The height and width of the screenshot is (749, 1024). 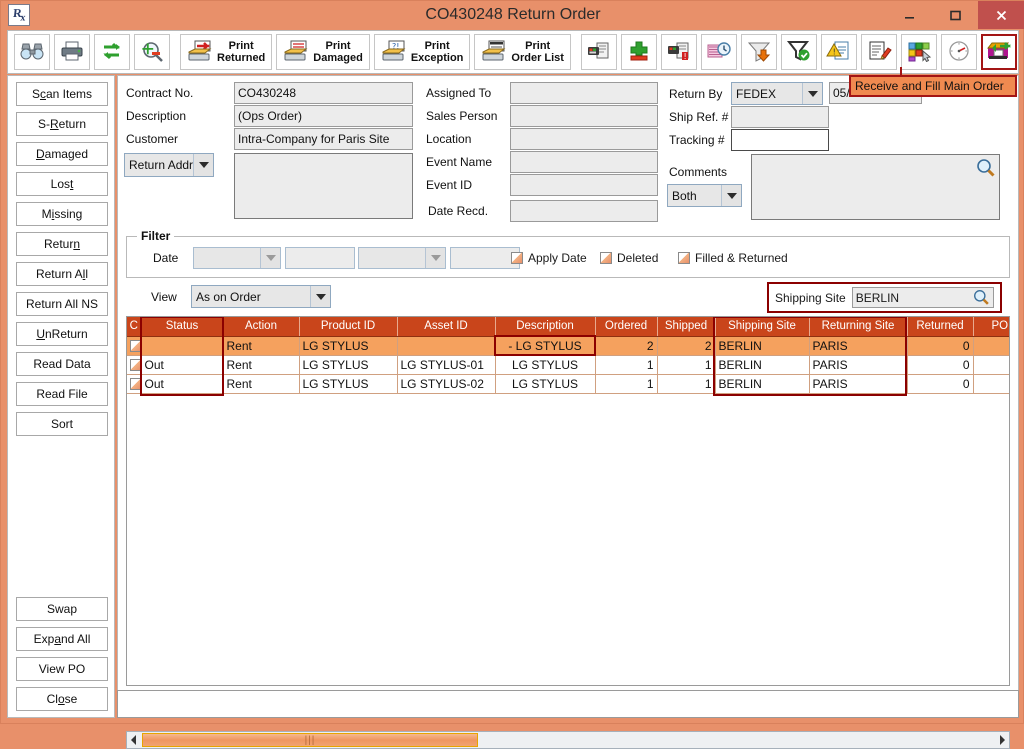 I want to click on scroll-right-icon, so click(x=1002, y=740).